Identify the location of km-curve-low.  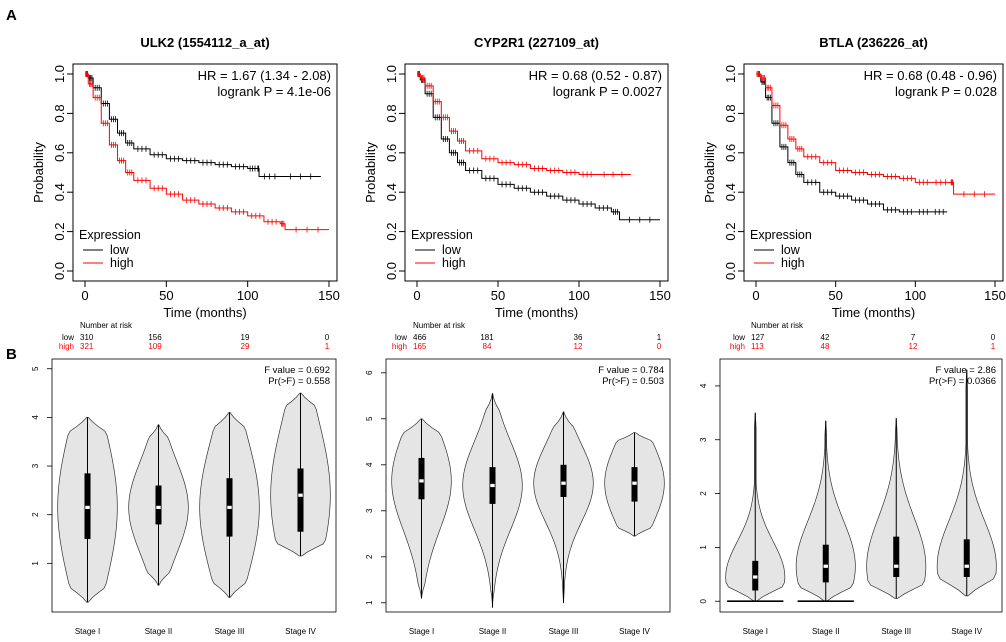
(538, 147).